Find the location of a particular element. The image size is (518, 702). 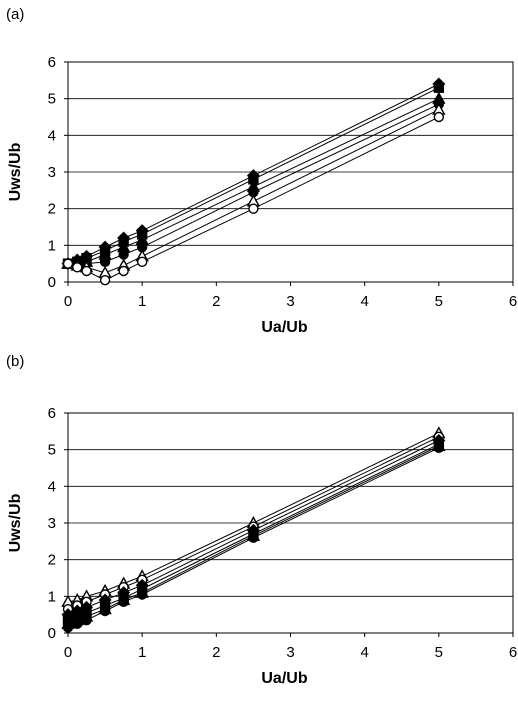

panel-label-b: (b) is located at coordinates (15, 361).